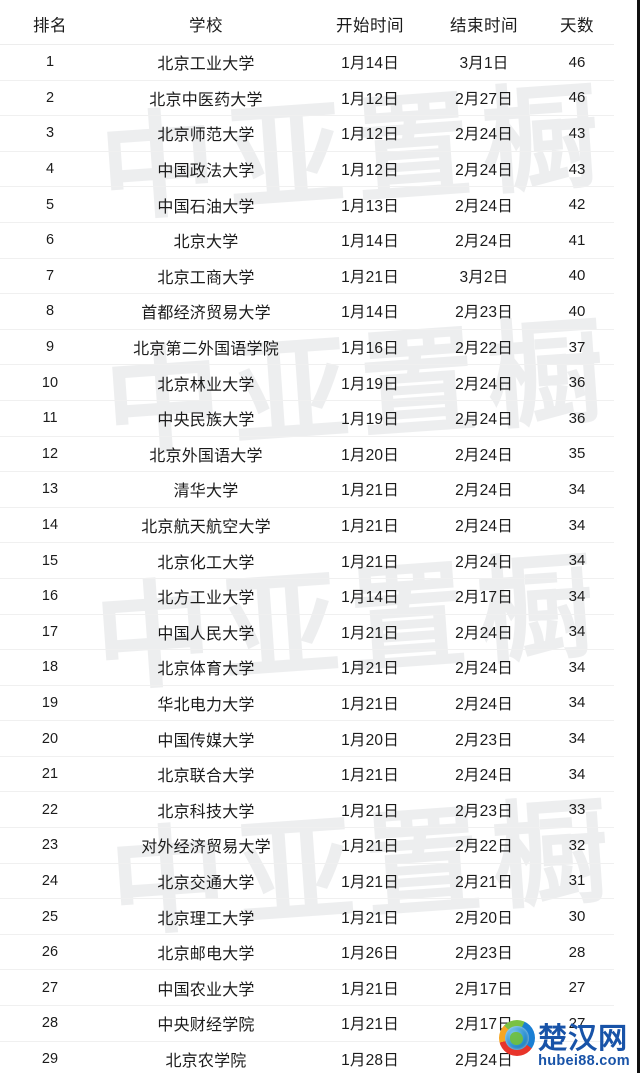 This screenshot has width=640, height=1073. Describe the element at coordinates (206, 418) in the screenshot. I see `cell-school: 中央民族大学` at that location.